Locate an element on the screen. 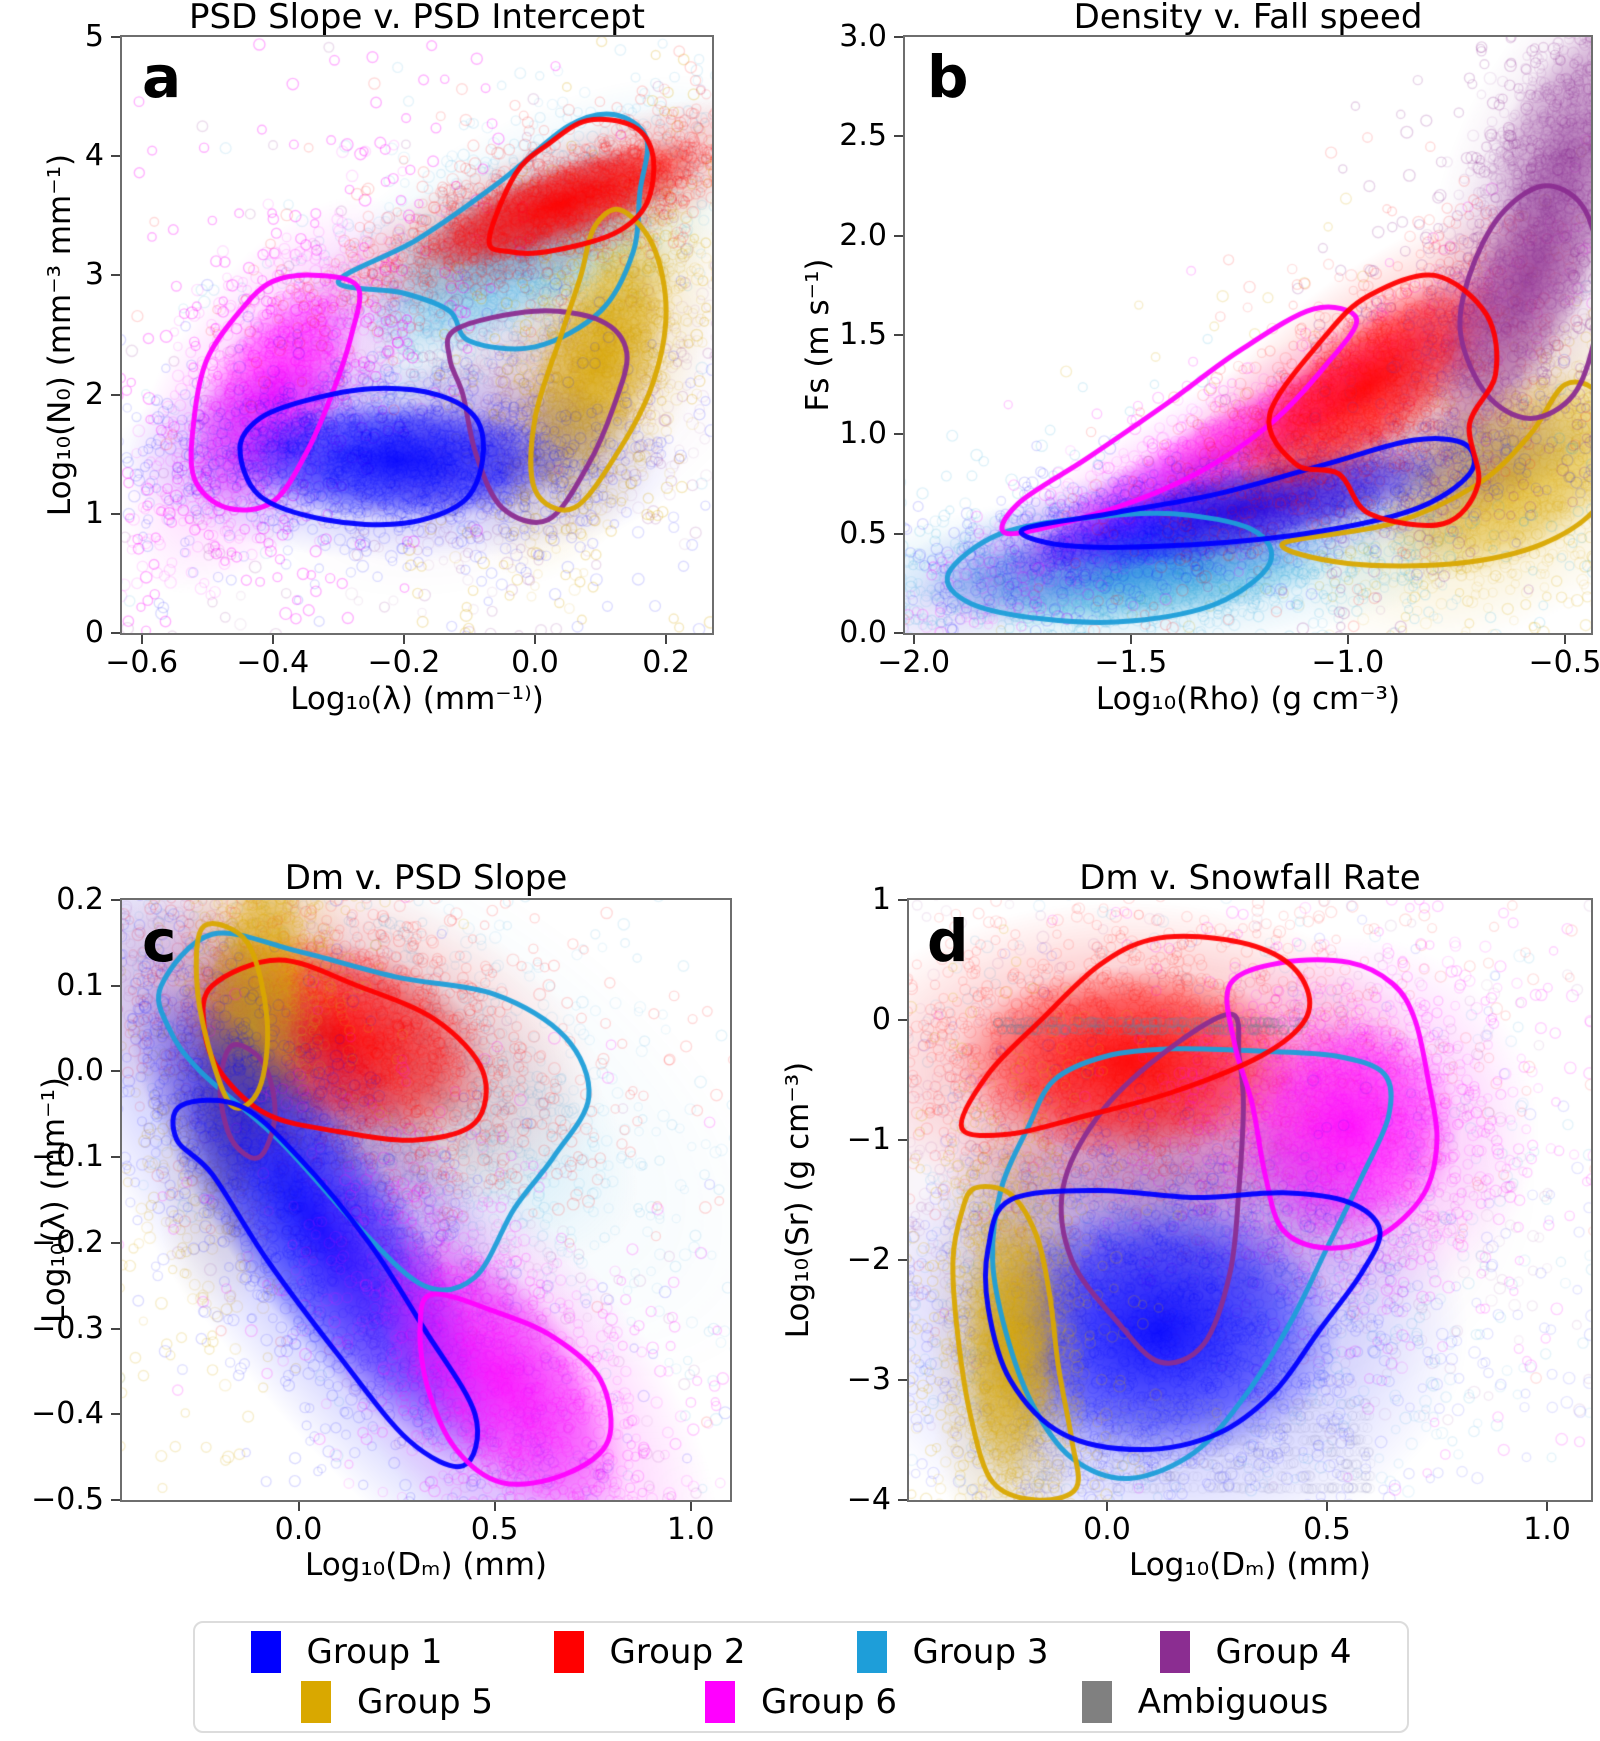 Image resolution: width=1600 pixels, height=1741 pixels. y-tick-label: 0.5 is located at coordinates (863, 533).